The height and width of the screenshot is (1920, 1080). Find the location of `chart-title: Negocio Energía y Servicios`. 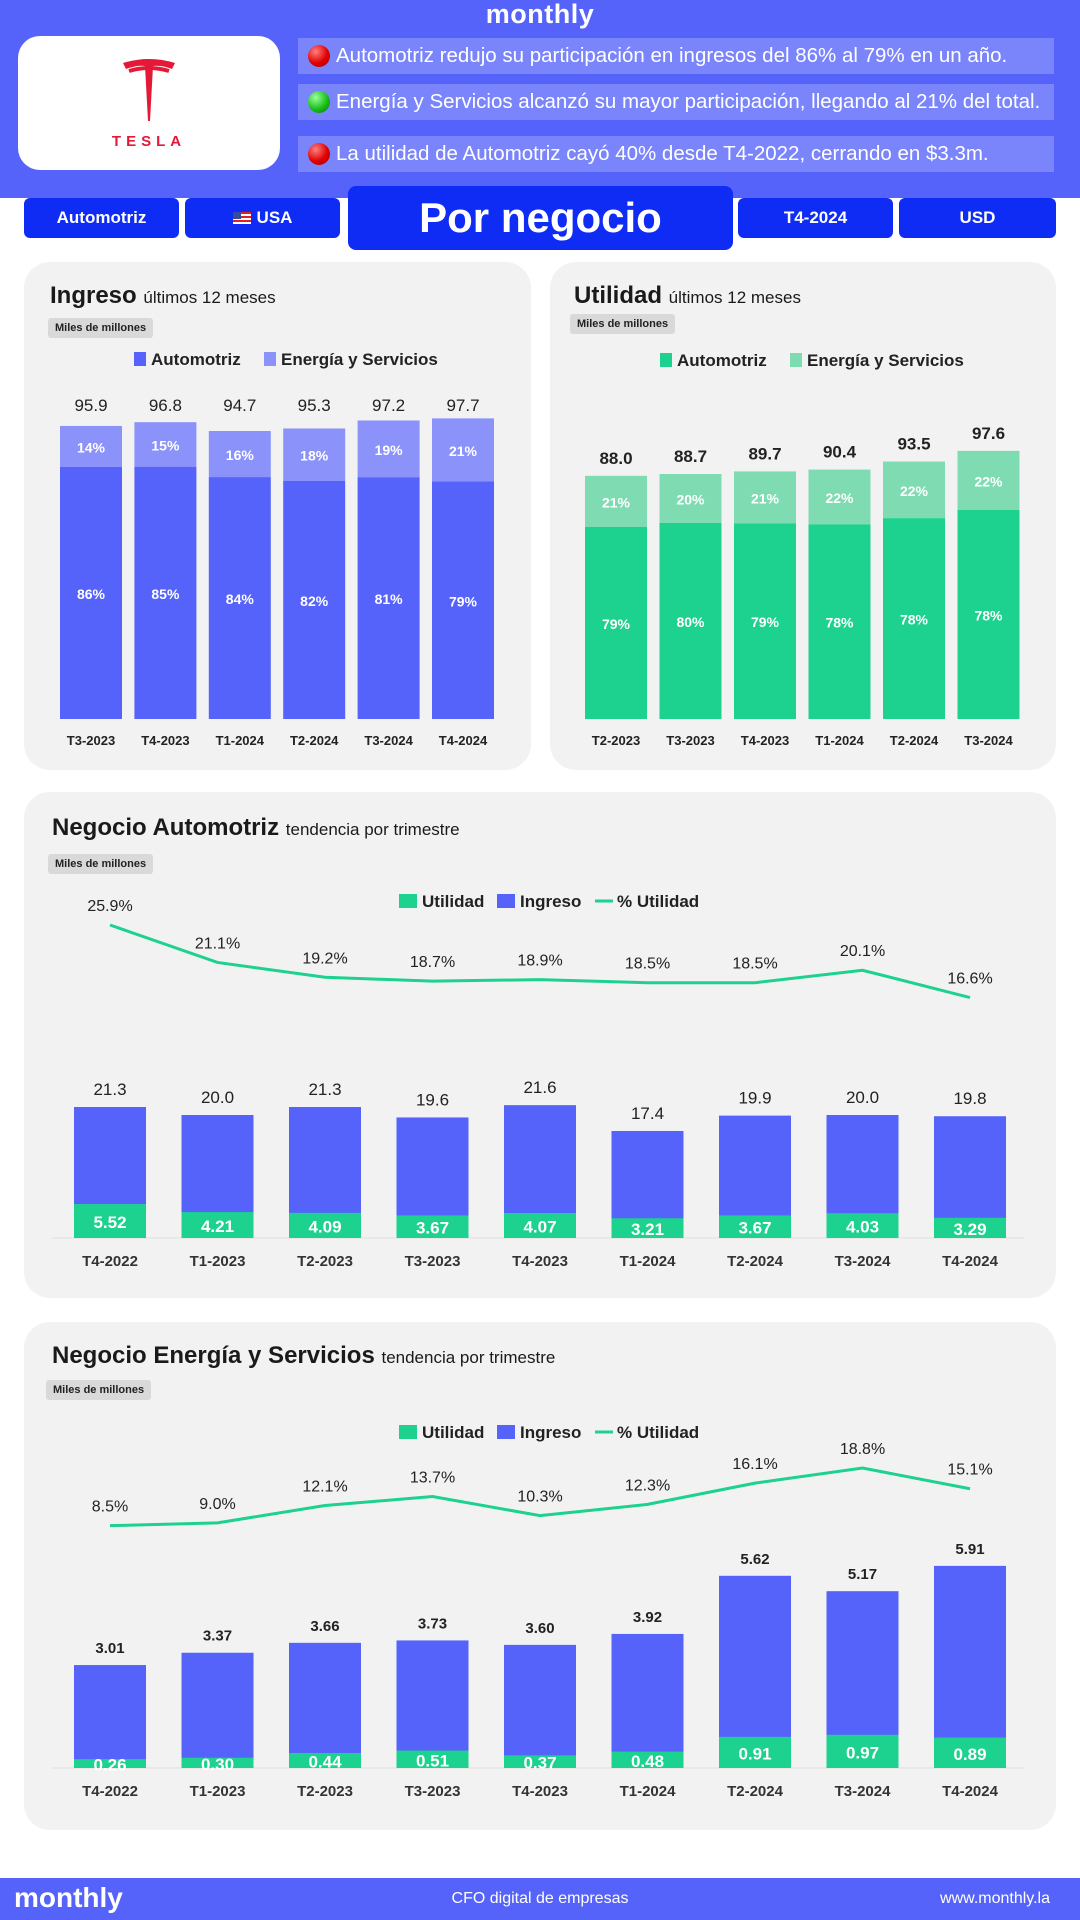

chart-title: Negocio Energía y Servicios is located at coordinates (213, 1355).